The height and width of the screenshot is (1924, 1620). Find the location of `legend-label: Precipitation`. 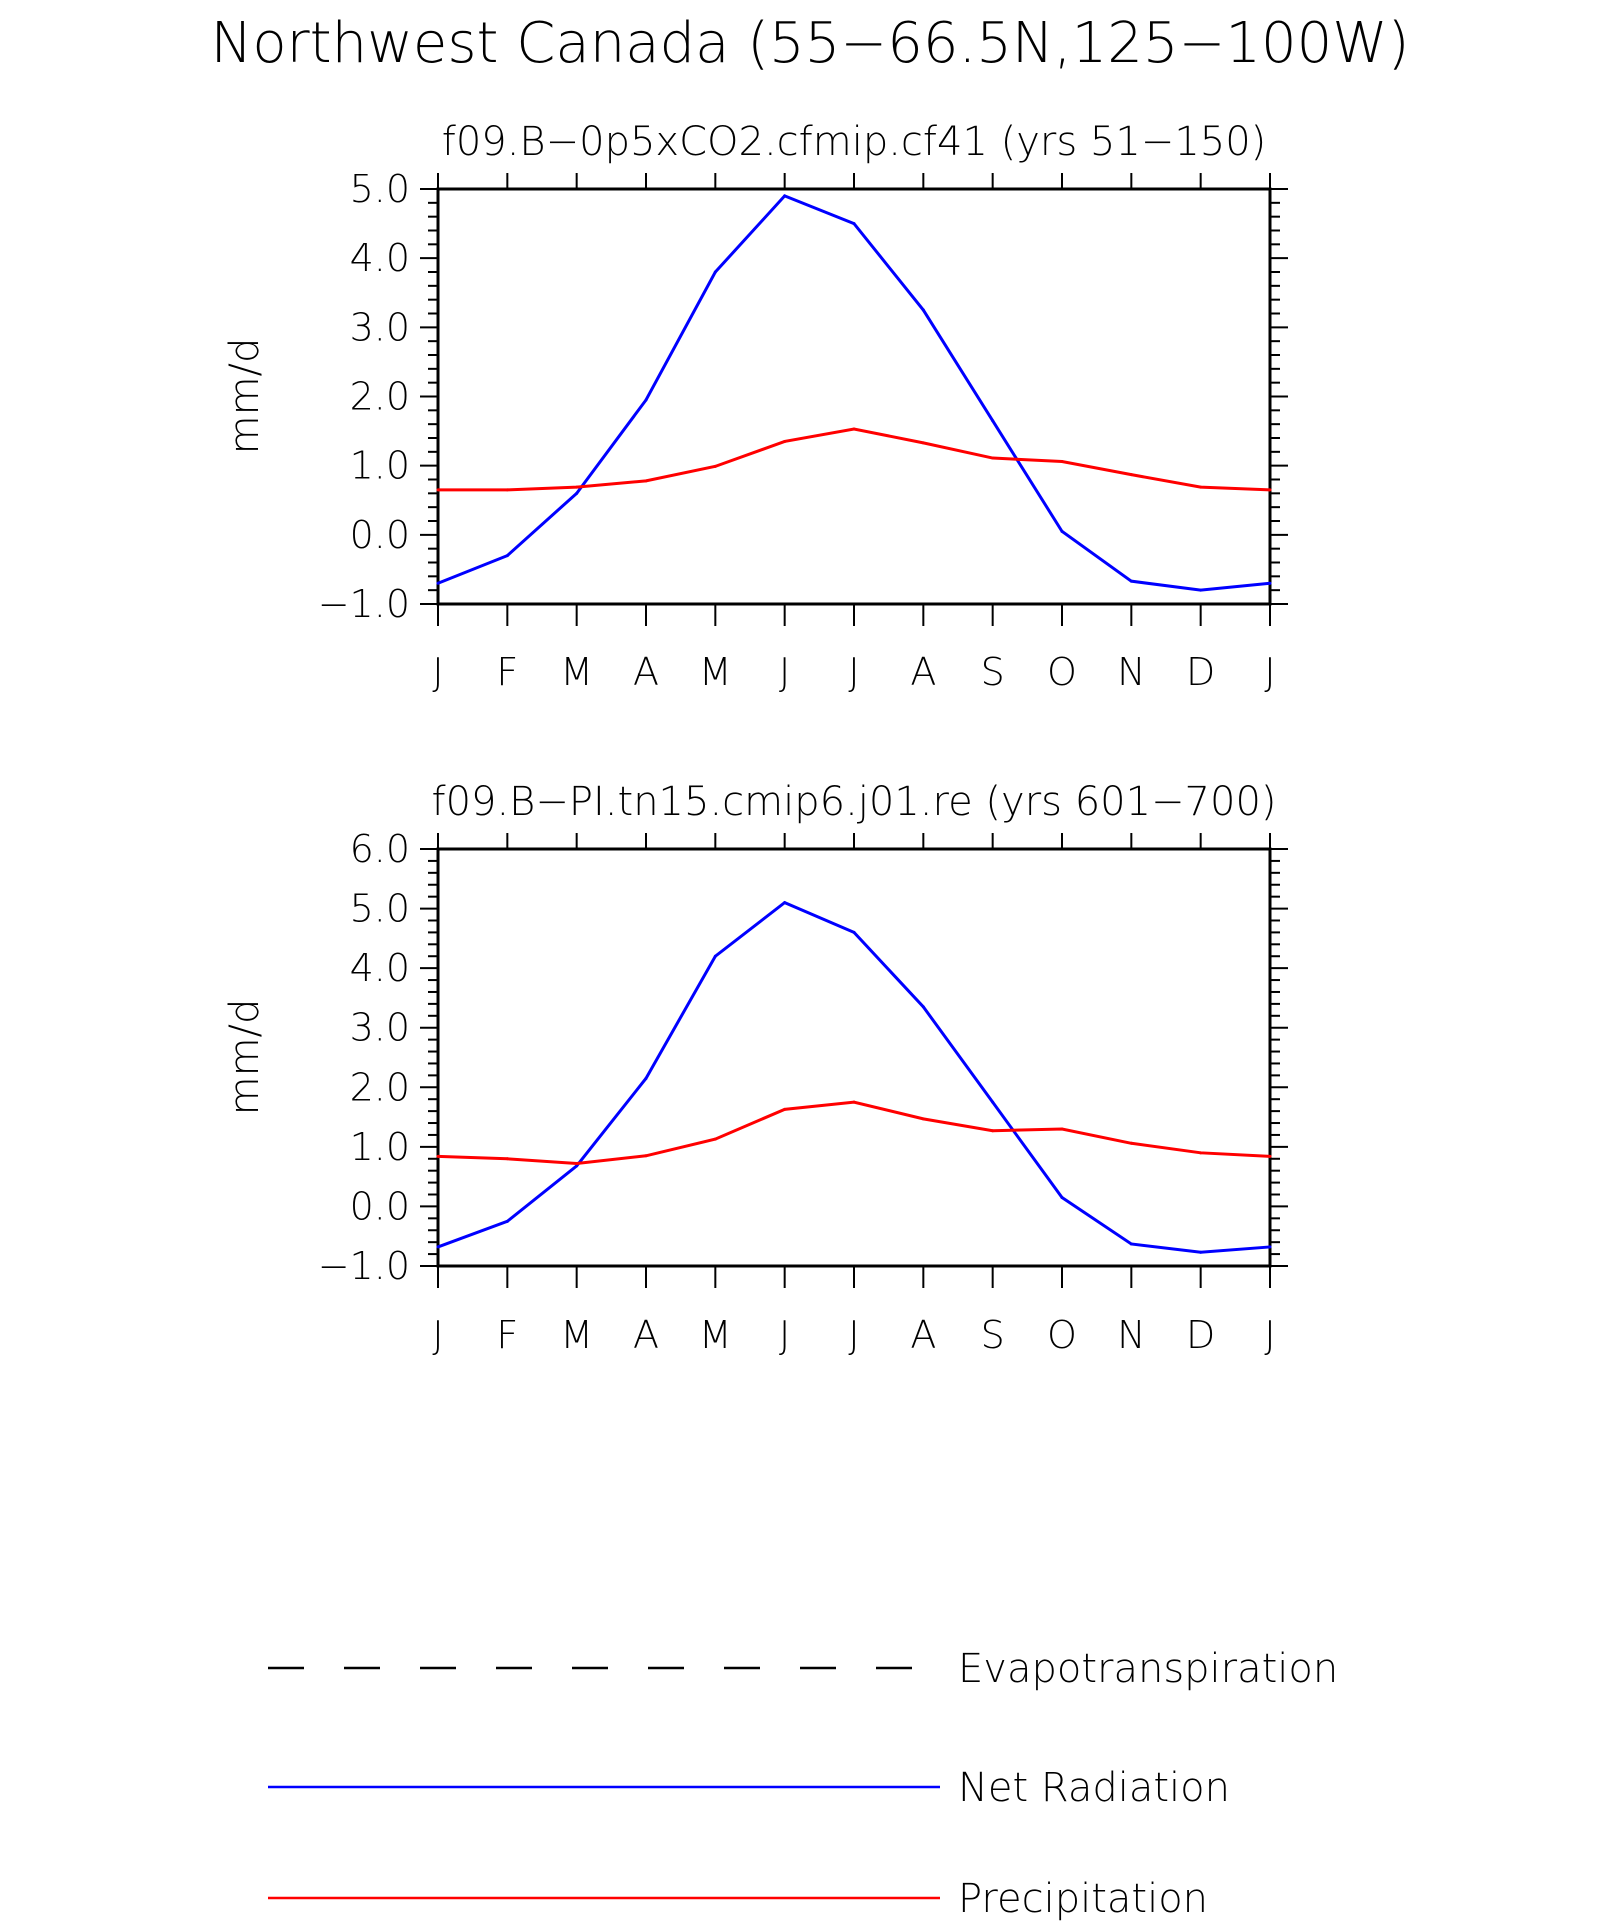

legend-label: Precipitation is located at coordinates (1083, 1899).